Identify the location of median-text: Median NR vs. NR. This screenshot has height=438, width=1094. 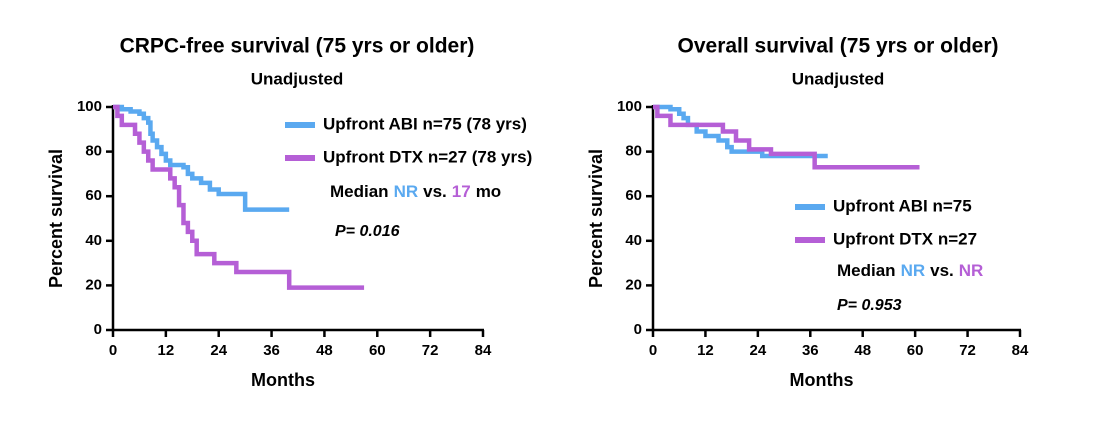
(910, 270).